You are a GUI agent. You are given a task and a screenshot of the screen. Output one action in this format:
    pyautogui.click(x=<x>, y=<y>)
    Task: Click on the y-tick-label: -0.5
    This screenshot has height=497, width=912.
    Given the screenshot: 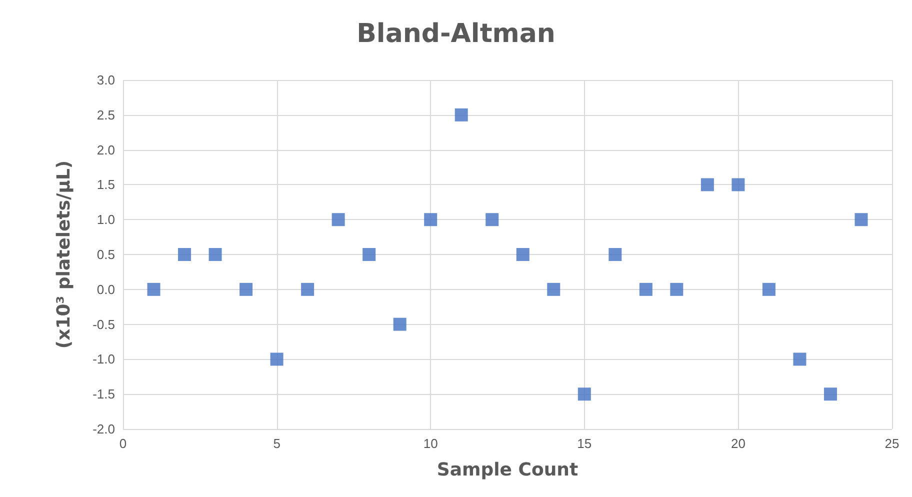 What is the action you would take?
    pyautogui.click(x=103, y=324)
    